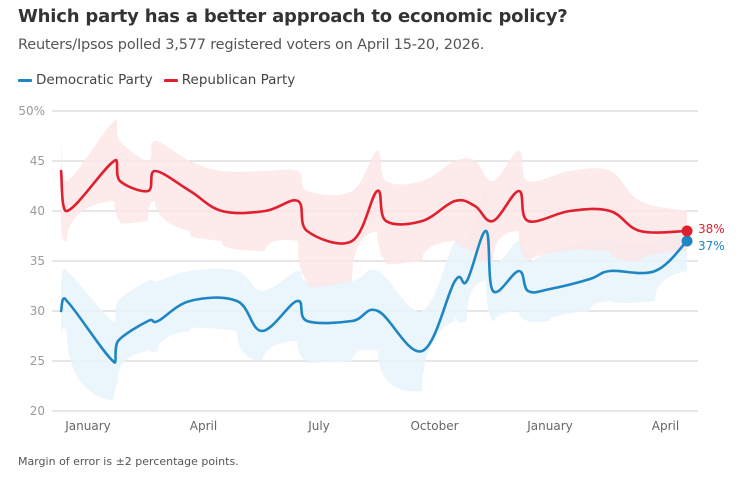 The image size is (745, 478). Describe the element at coordinates (434, 426) in the screenshot. I see `x-tick-label: October` at that location.